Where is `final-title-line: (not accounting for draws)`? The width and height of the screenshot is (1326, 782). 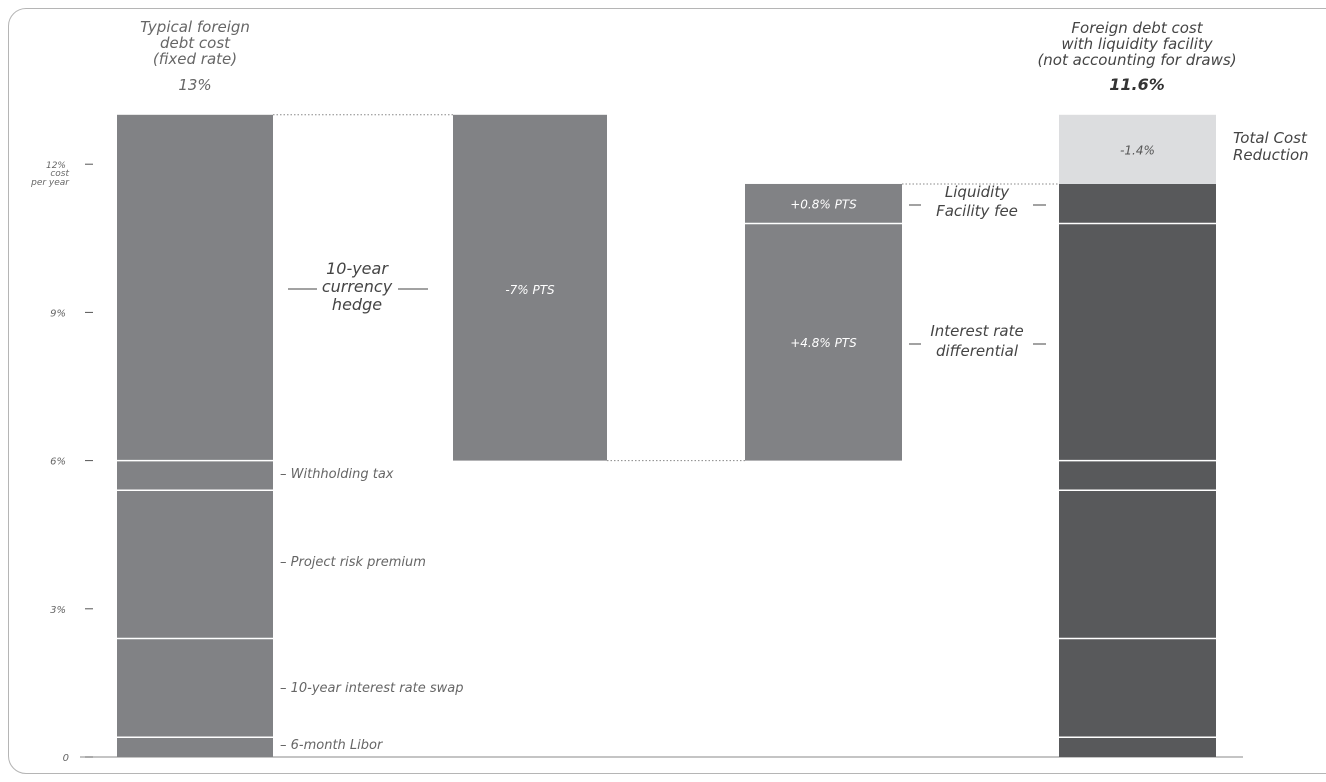 final-title-line: (not accounting for draws) is located at coordinates (1136, 60).